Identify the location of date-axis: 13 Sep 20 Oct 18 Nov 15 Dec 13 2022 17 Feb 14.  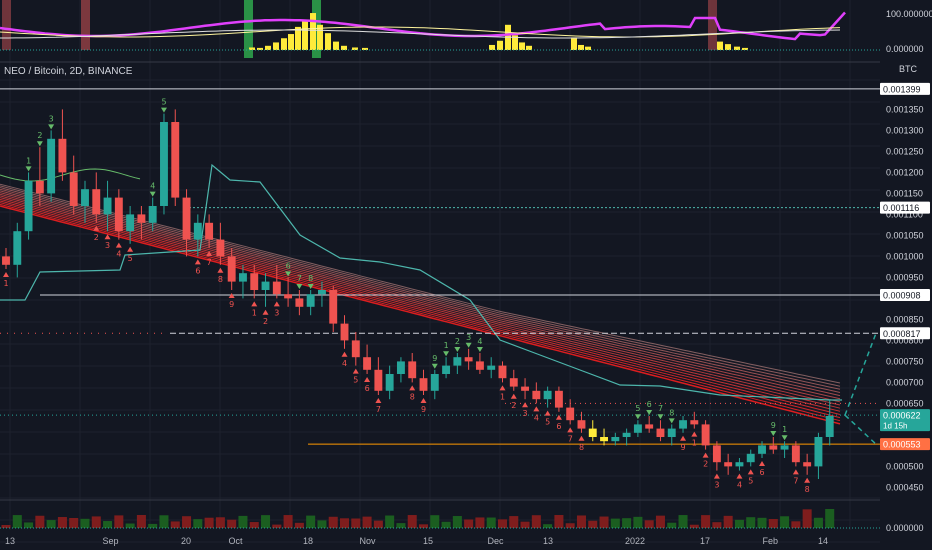
(416, 541).